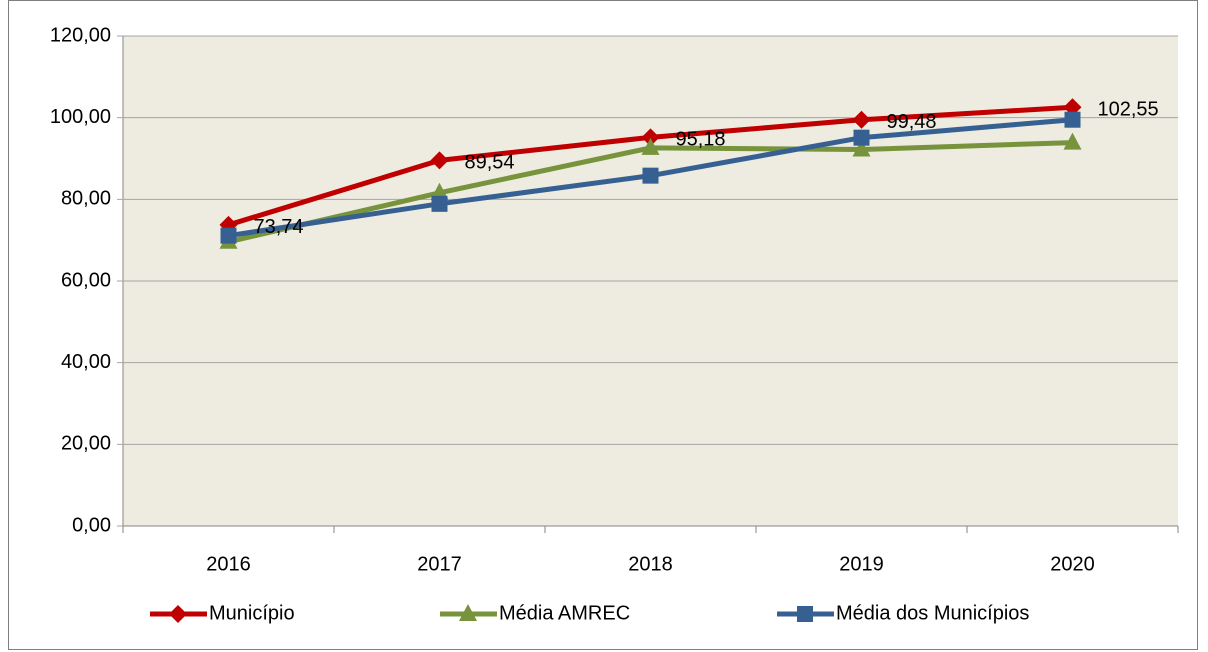 The height and width of the screenshot is (652, 1208). Describe the element at coordinates (1072, 564) in the screenshot. I see `x-tick-label: 2020` at that location.